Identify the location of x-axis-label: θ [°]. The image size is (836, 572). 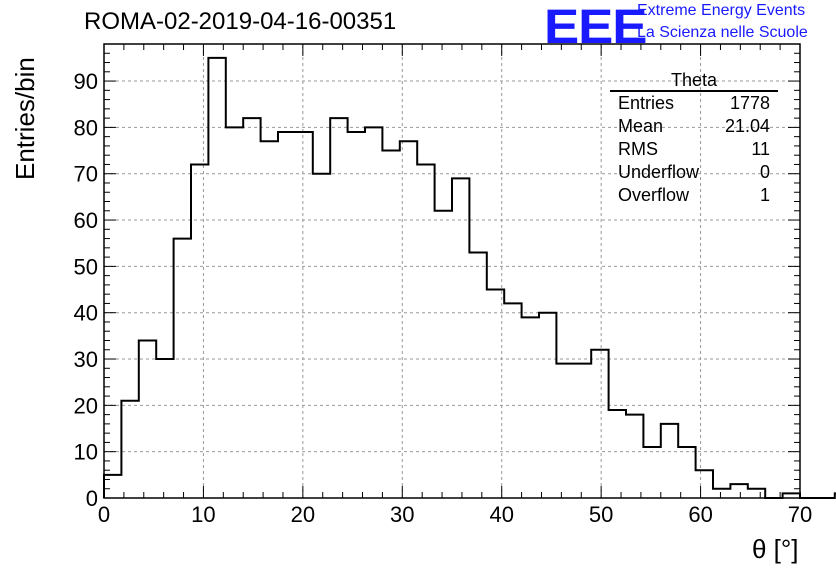
(775, 549).